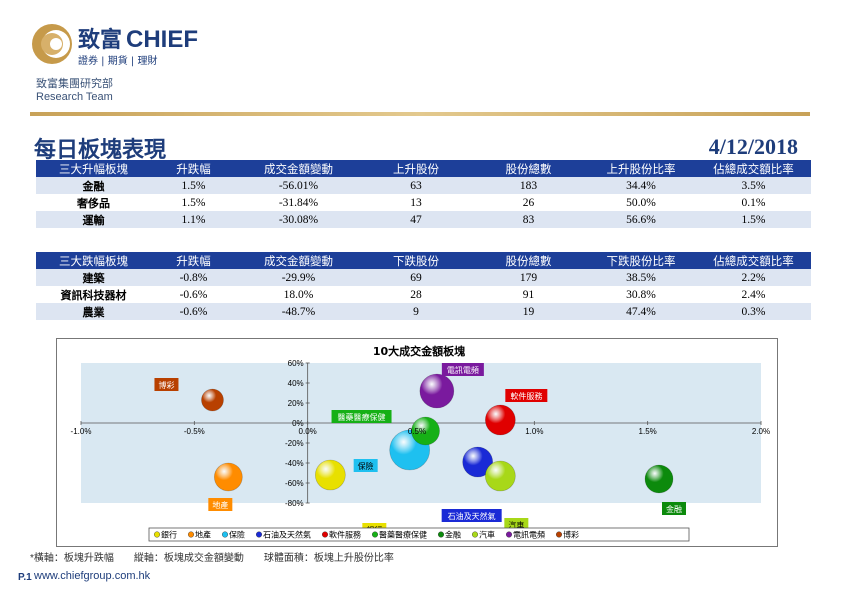 The image size is (842, 595). What do you see at coordinates (298, 202) in the screenshot?
I see `table-cell: -31.84%` at bounding box center [298, 202].